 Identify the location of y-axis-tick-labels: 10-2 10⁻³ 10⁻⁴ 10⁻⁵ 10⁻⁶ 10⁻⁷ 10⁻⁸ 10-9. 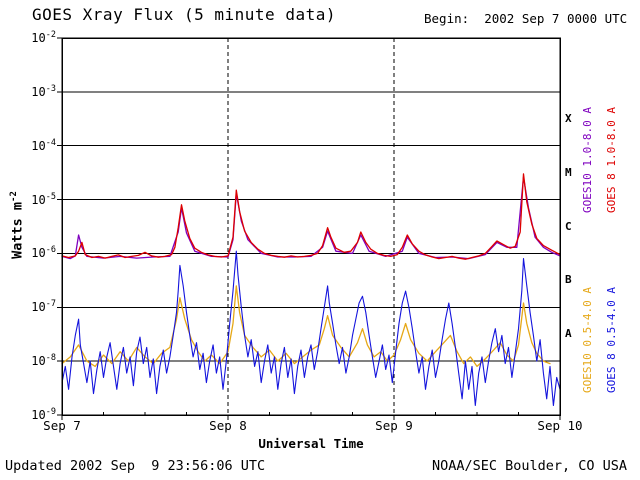
(37, 240).